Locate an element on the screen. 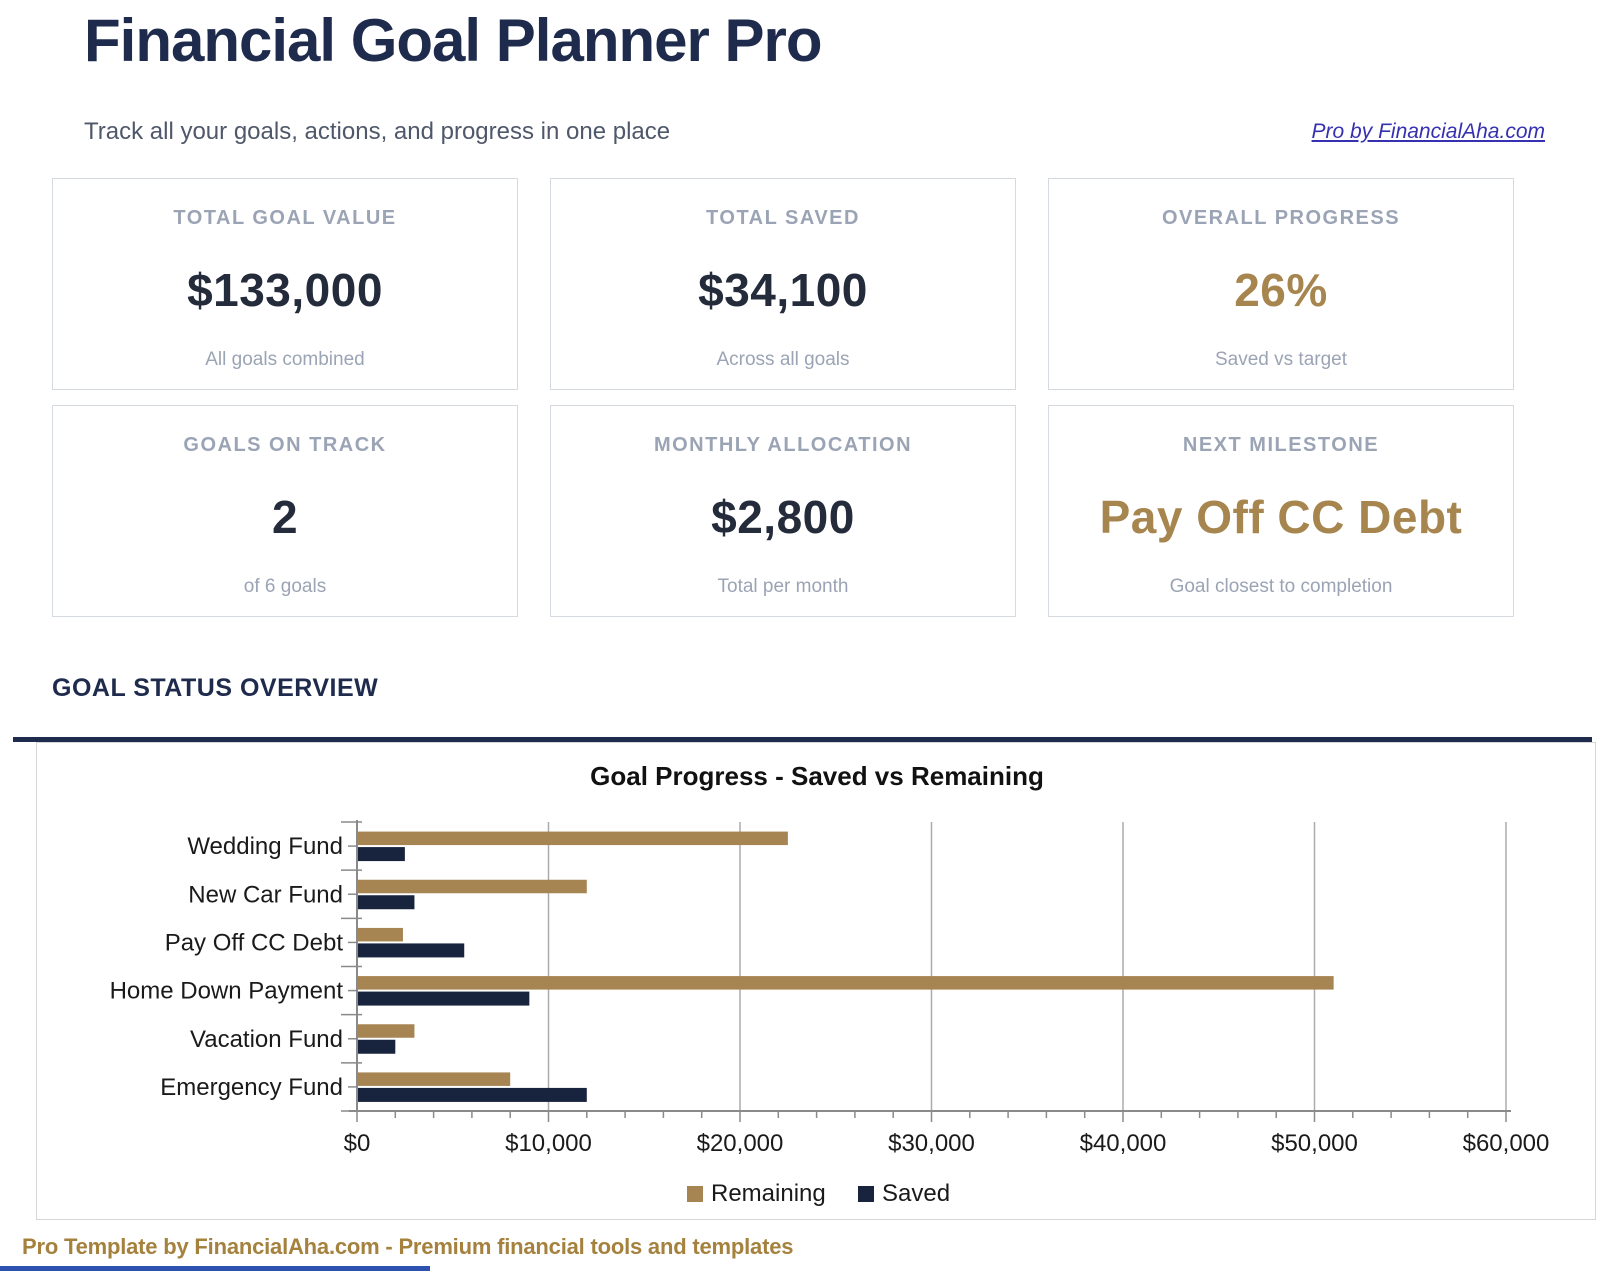  card-subtext: All goals combined is located at coordinates (285, 359).